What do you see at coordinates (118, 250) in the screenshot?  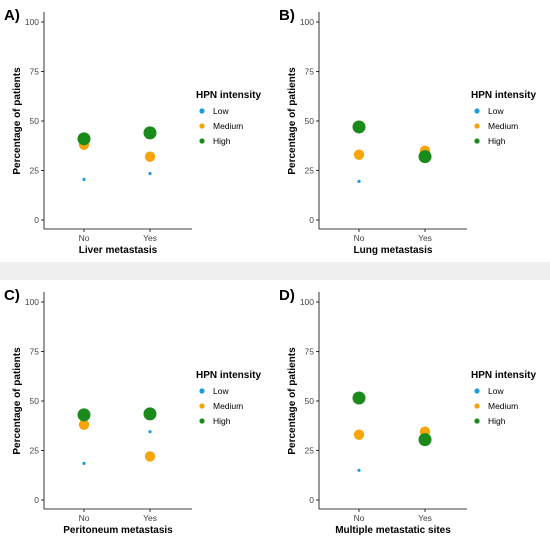 I see `x-axis-title: Liver metastasis` at bounding box center [118, 250].